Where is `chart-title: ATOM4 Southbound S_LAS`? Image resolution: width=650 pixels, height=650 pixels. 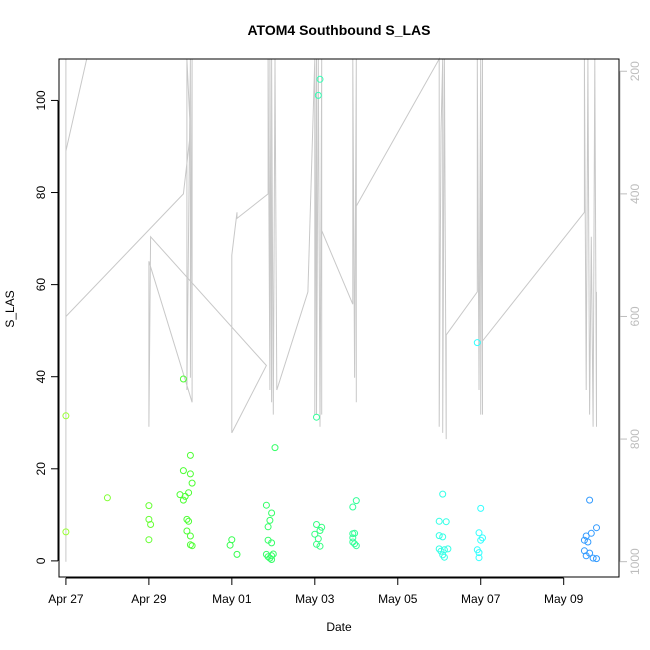
chart-title: ATOM4 Southbound S_LAS is located at coordinates (338, 30).